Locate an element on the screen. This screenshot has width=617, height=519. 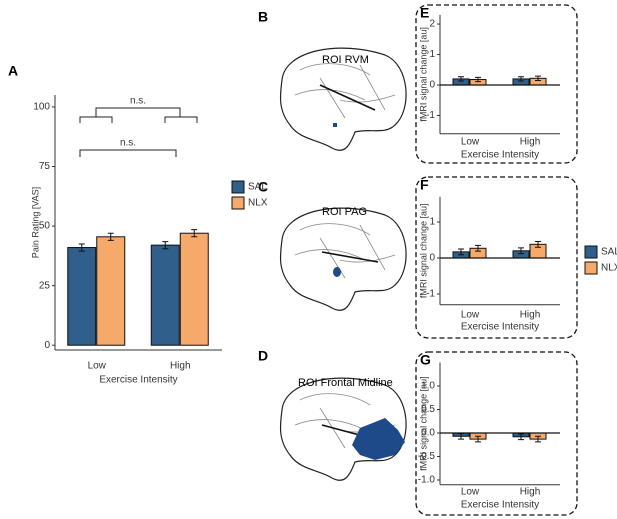
y-tick-label: 50 is located at coordinates (45, 226).